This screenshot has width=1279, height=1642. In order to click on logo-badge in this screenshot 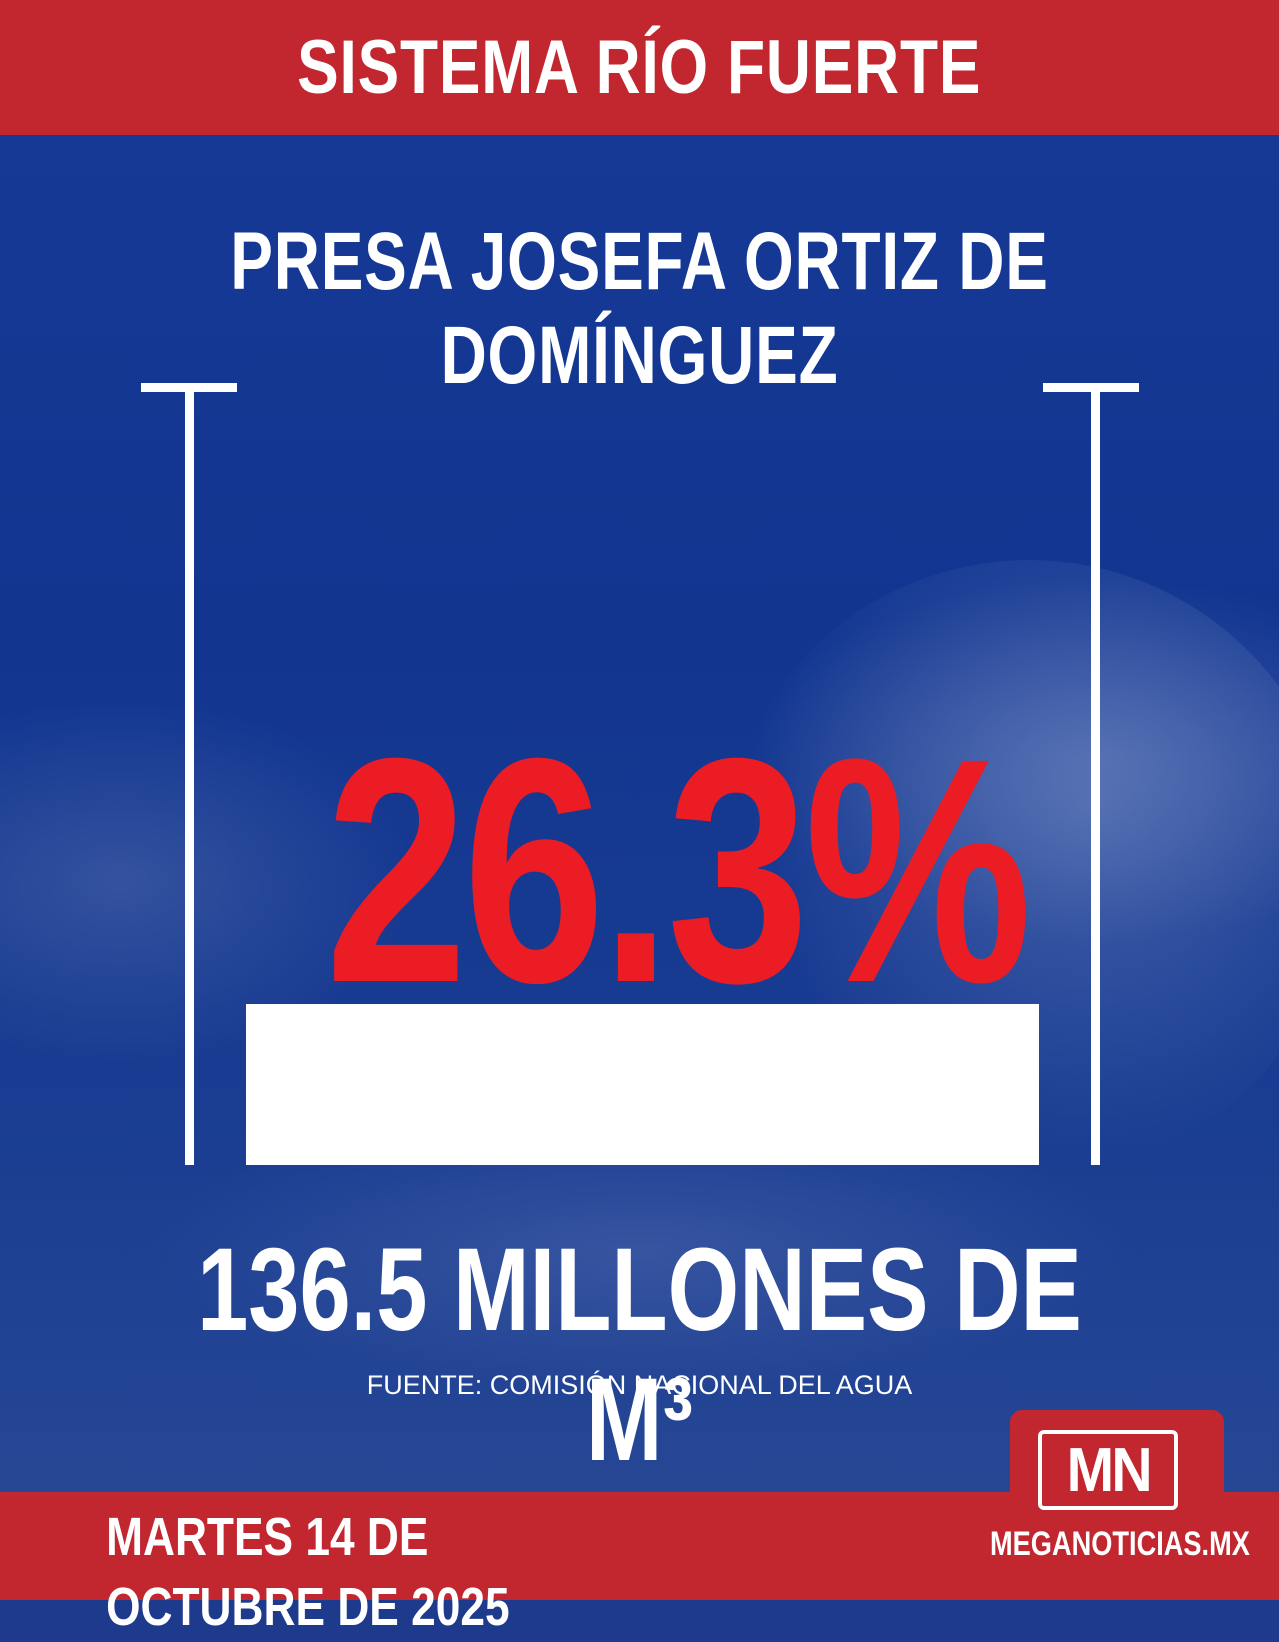, I will do `click(1117, 1490)`.